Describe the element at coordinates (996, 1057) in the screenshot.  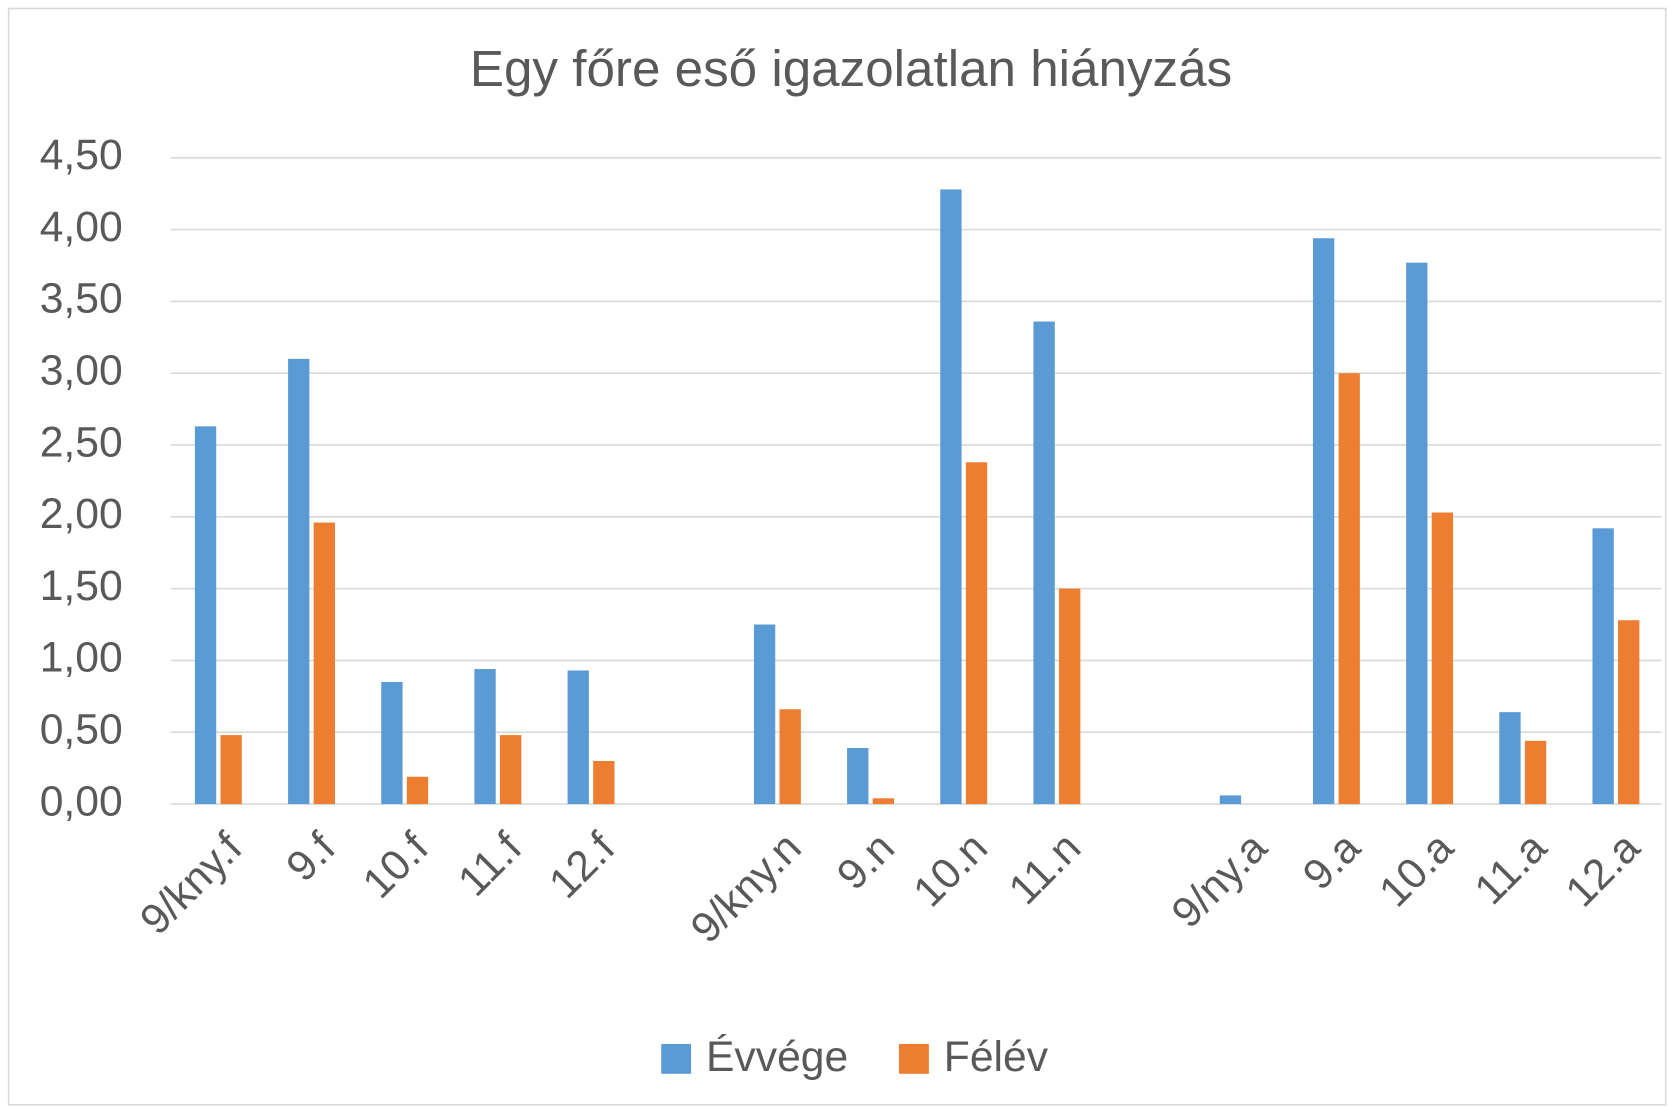
I see `legend-label: Félév` at that location.